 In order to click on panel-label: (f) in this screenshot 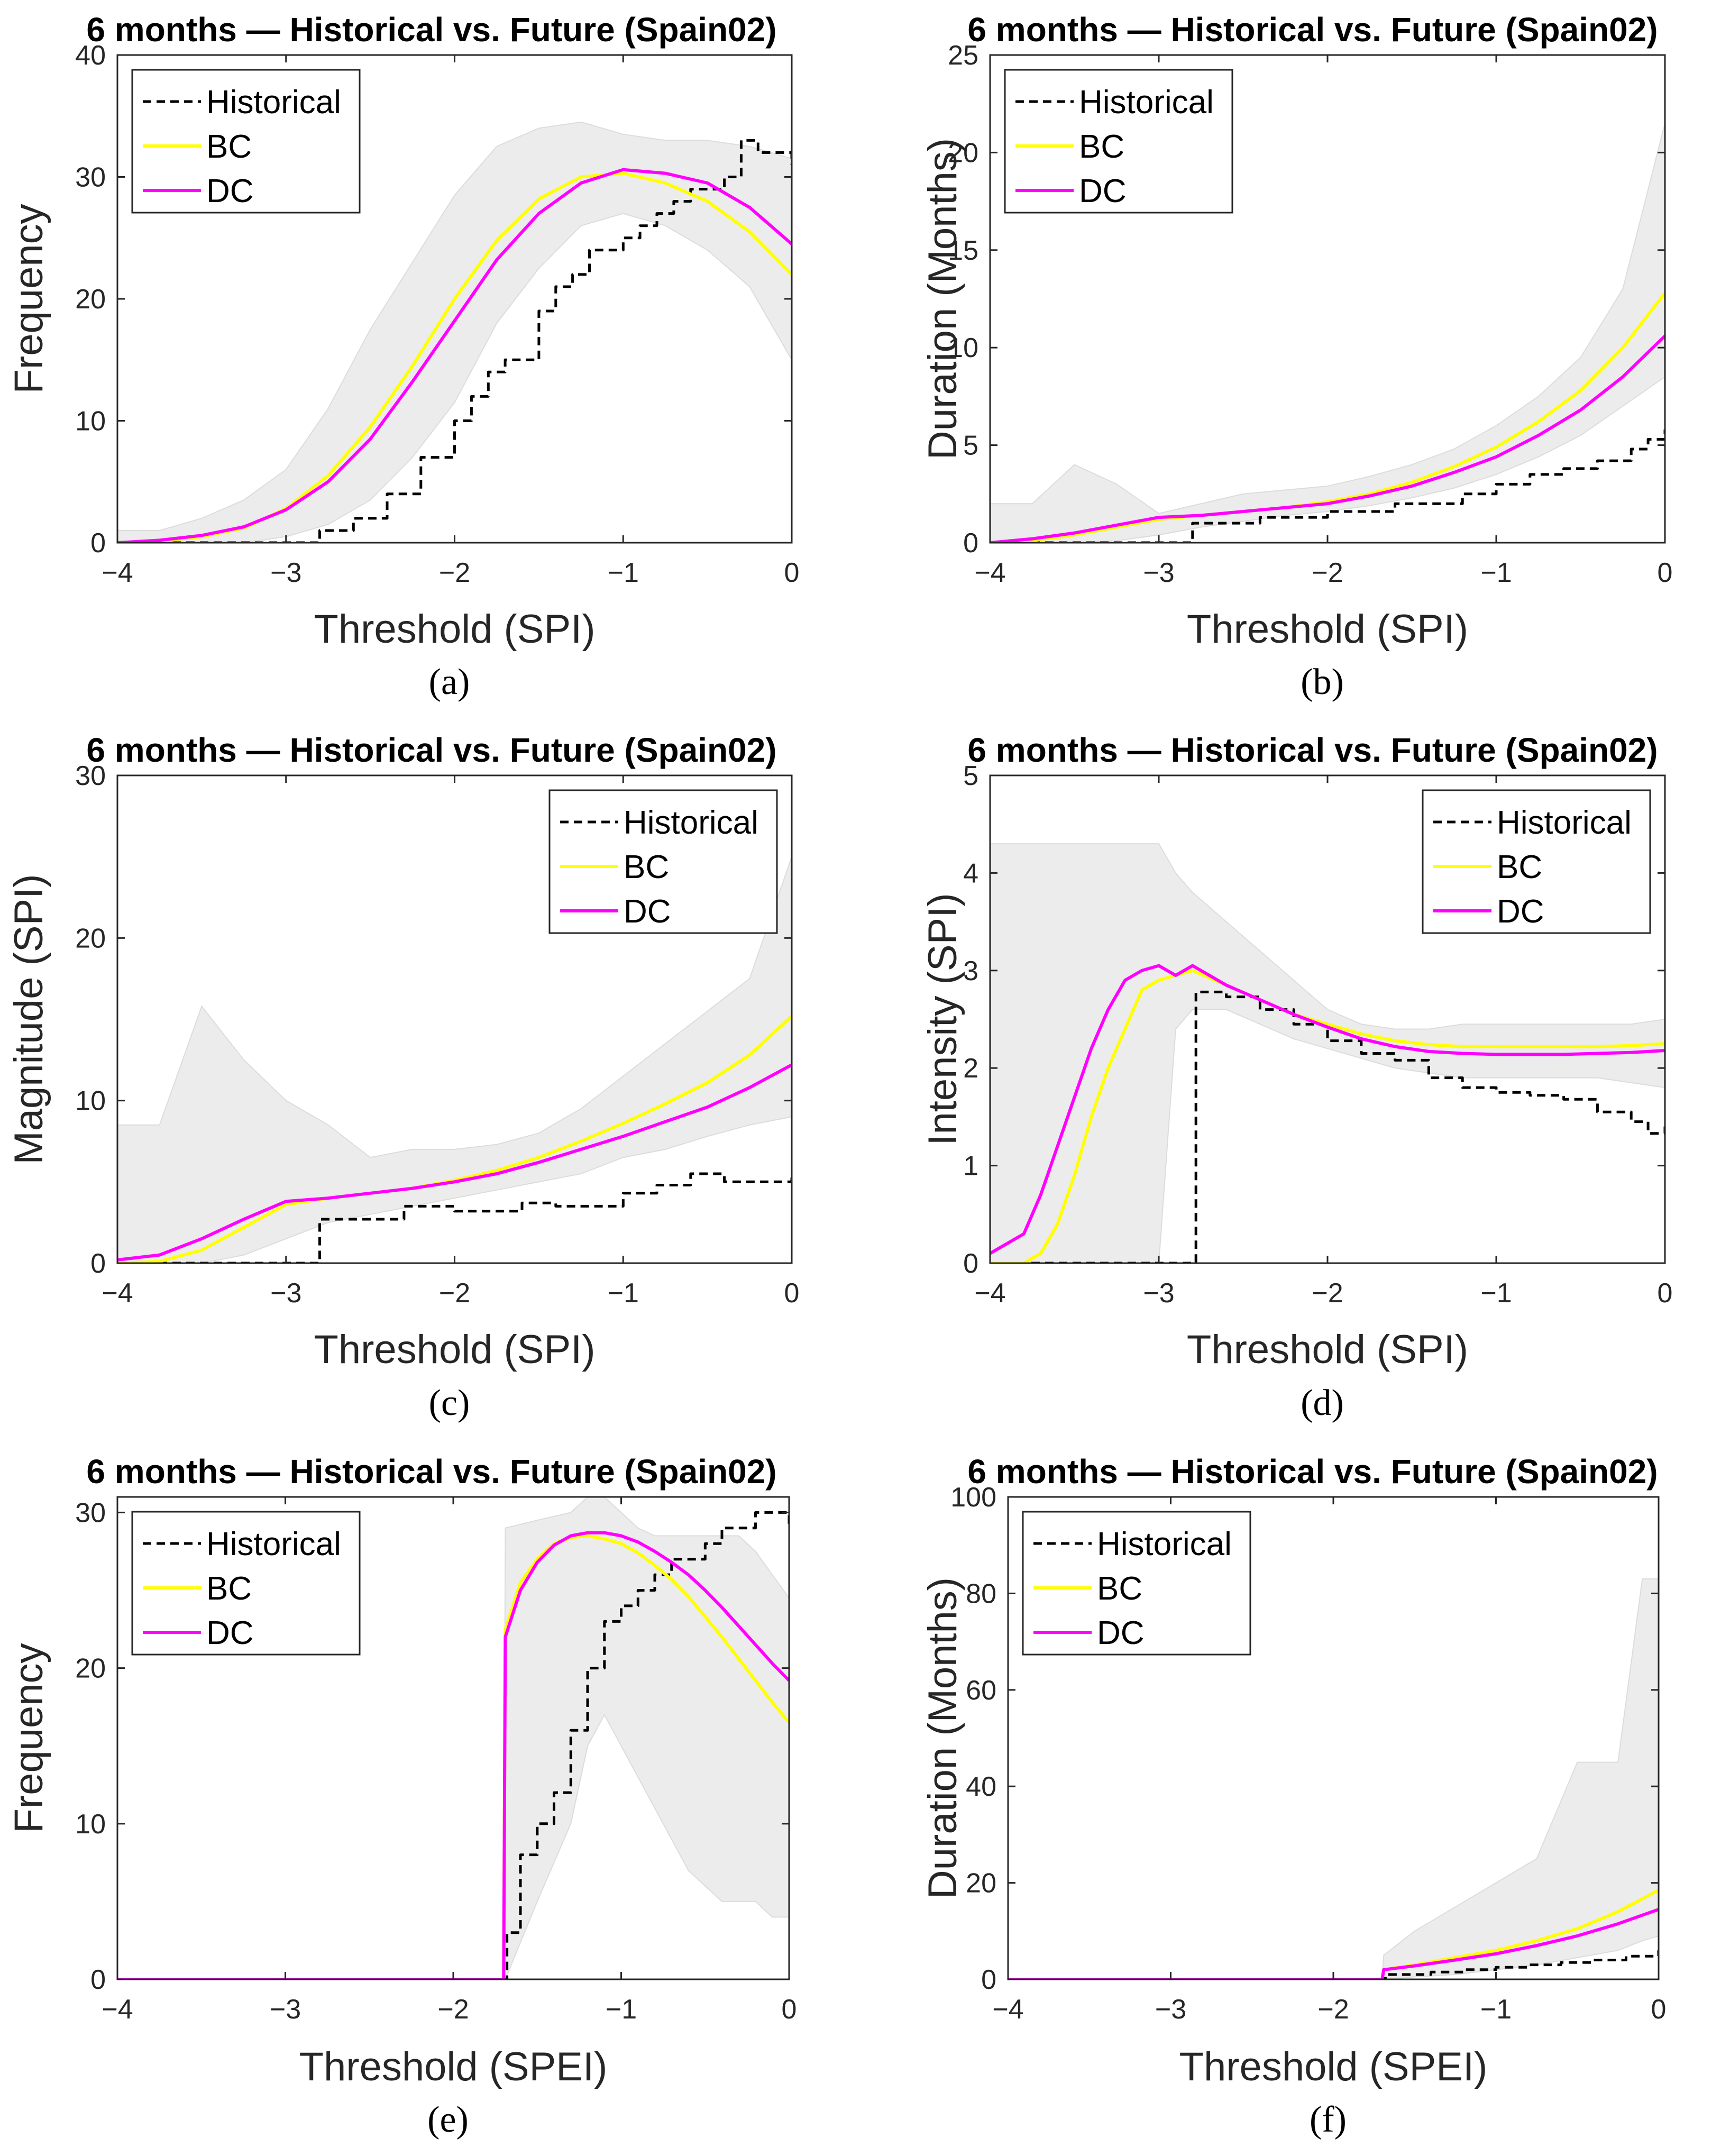, I will do `click(1328, 2119)`.